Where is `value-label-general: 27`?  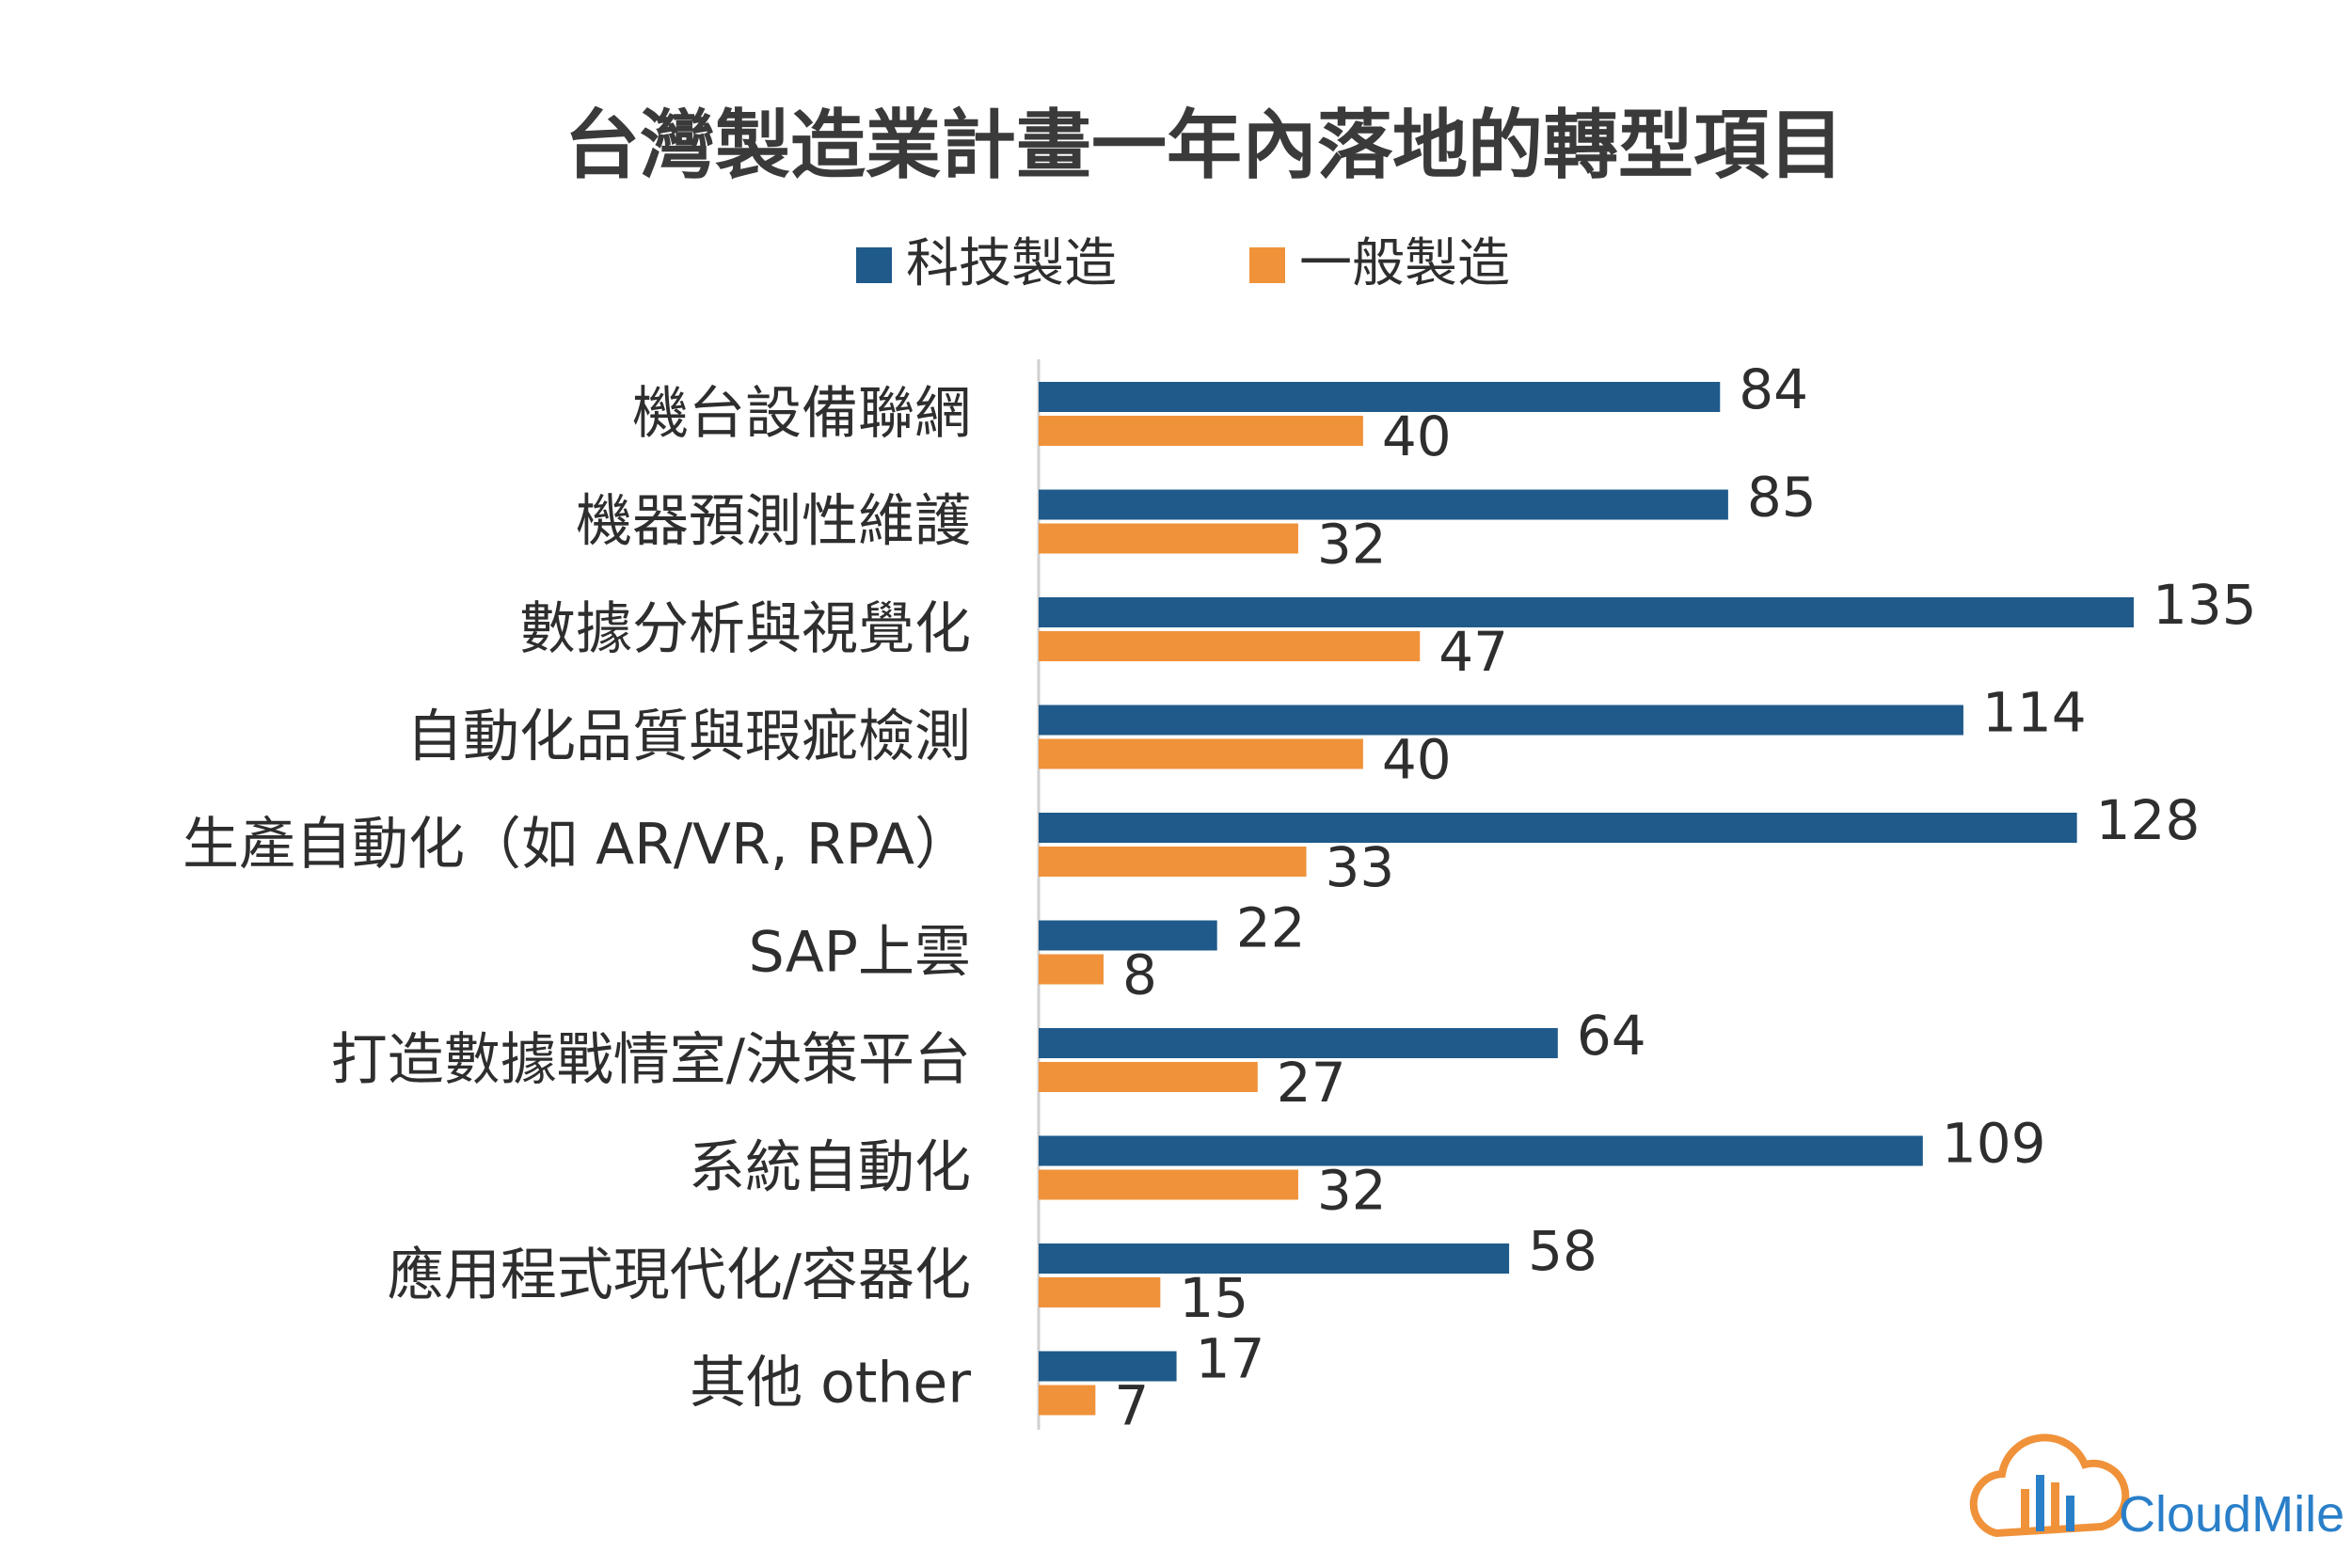 value-label-general: 27 is located at coordinates (1311, 1083).